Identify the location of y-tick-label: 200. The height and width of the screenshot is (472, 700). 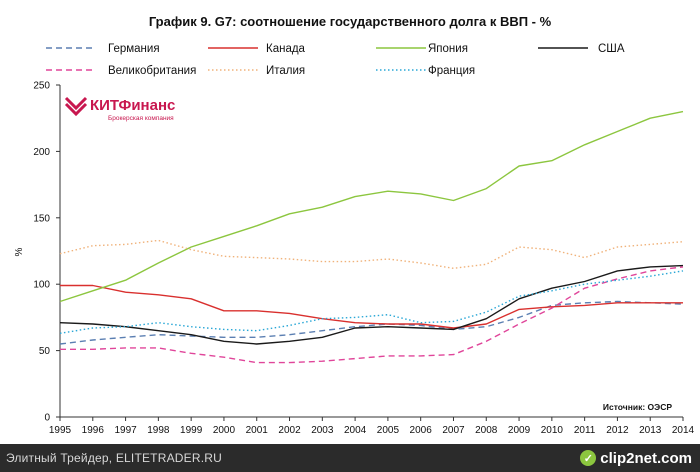
(41, 152).